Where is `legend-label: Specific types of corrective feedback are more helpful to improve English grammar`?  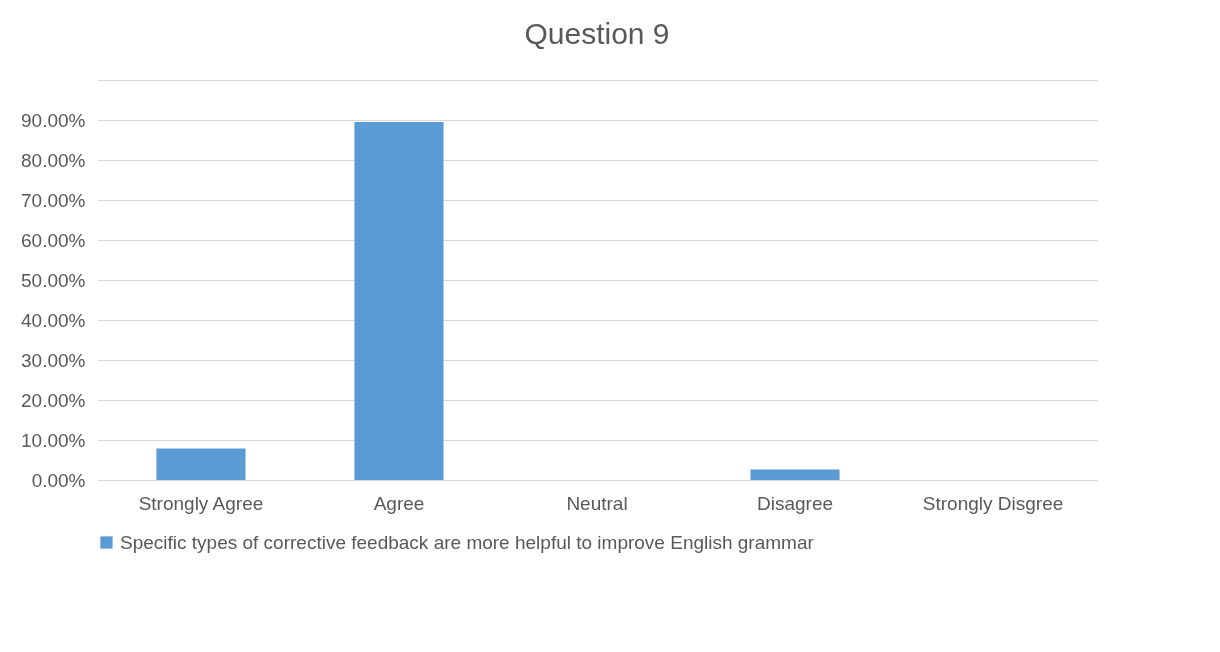
legend-label: Specific types of corrective feedback are more helpful to improve English grammar is located at coordinates (467, 542).